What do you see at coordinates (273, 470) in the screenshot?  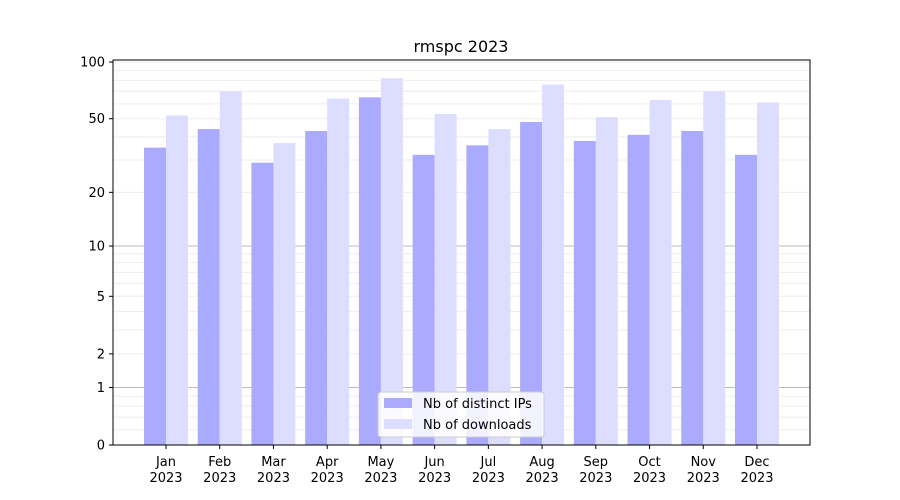 I see `x-tick-label: Mar 2023` at bounding box center [273, 470].